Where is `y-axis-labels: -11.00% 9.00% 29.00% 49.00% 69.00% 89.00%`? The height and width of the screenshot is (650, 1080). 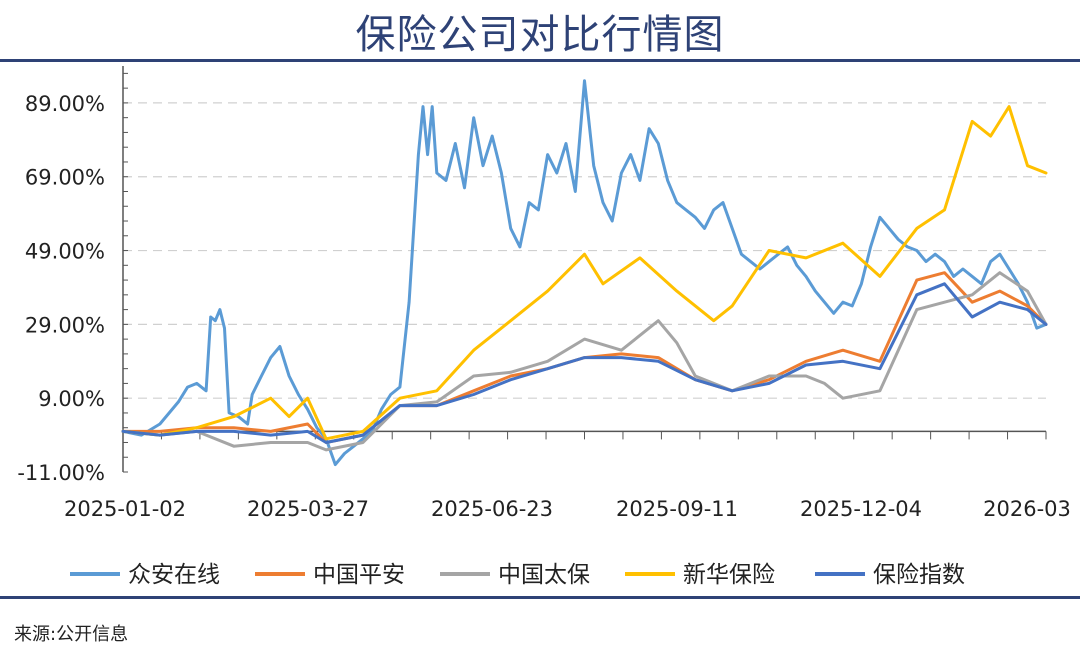
y-axis-labels: -11.00% 9.00% 29.00% 49.00% 69.00% 89.00% is located at coordinates (61, 288).